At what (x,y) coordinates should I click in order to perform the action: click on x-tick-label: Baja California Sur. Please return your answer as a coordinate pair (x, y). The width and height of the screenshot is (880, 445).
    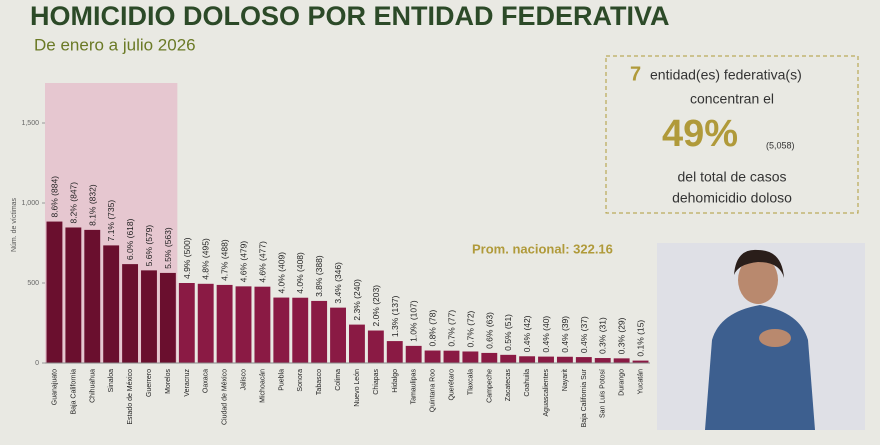
    Looking at the image, I should click on (584, 397).